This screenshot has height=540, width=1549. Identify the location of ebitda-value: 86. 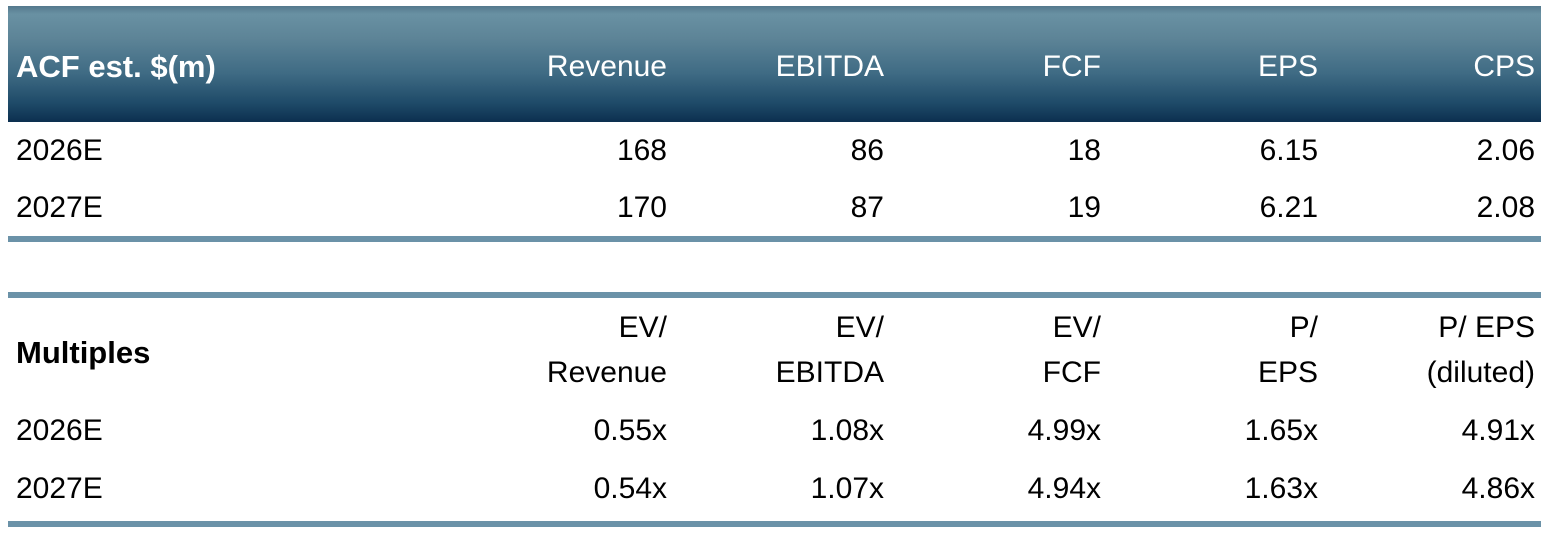
(867, 150).